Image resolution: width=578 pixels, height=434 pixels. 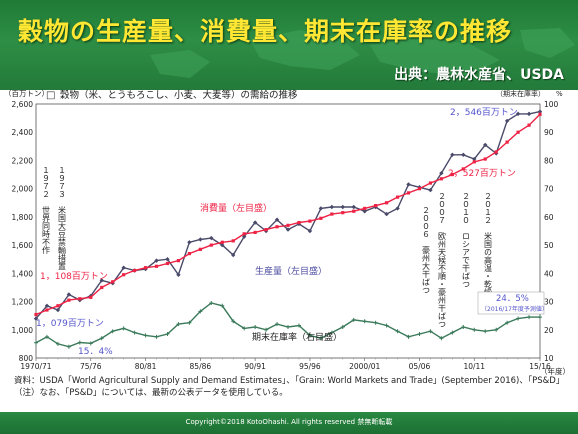 What do you see at coordinates (291, 271) in the screenshot?
I see `label-production: 生産量（左目盛）` at bounding box center [291, 271].